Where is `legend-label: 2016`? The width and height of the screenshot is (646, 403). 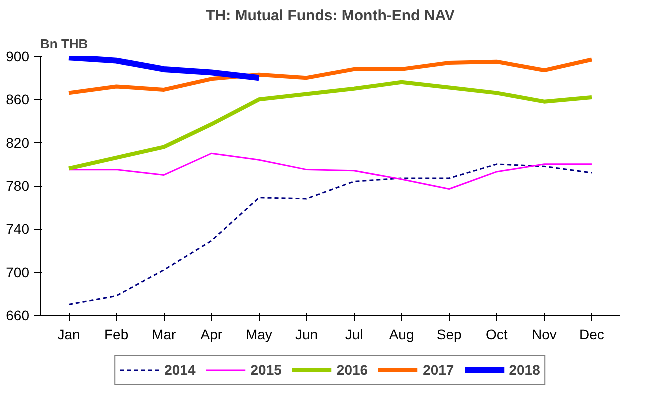 legend-label: 2016 is located at coordinates (352, 370).